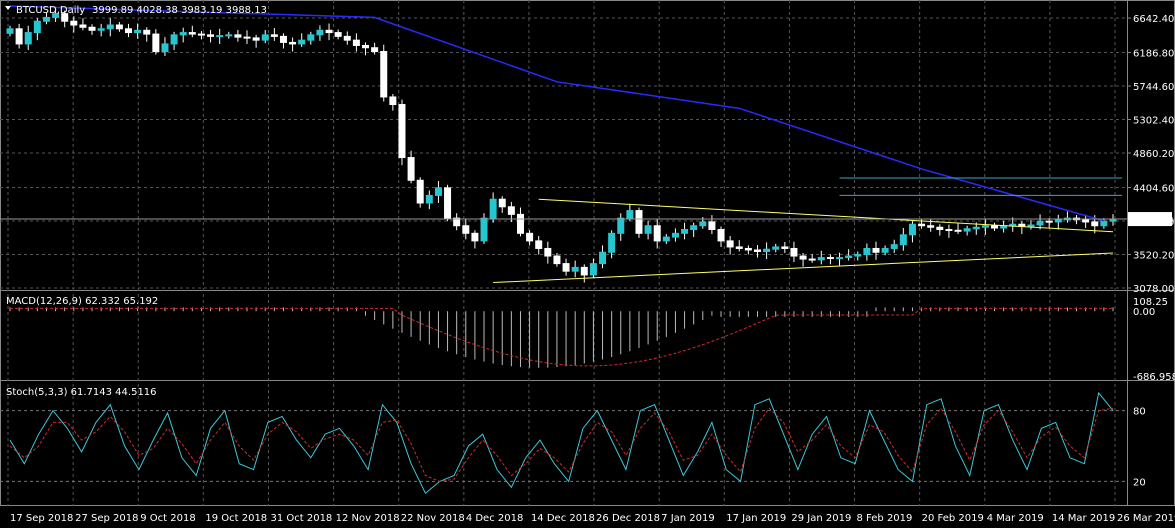 The height and width of the screenshot is (528, 1175). What do you see at coordinates (301, 518) in the screenshot?
I see `x-tick-label: 31 Oct 2018` at bounding box center [301, 518].